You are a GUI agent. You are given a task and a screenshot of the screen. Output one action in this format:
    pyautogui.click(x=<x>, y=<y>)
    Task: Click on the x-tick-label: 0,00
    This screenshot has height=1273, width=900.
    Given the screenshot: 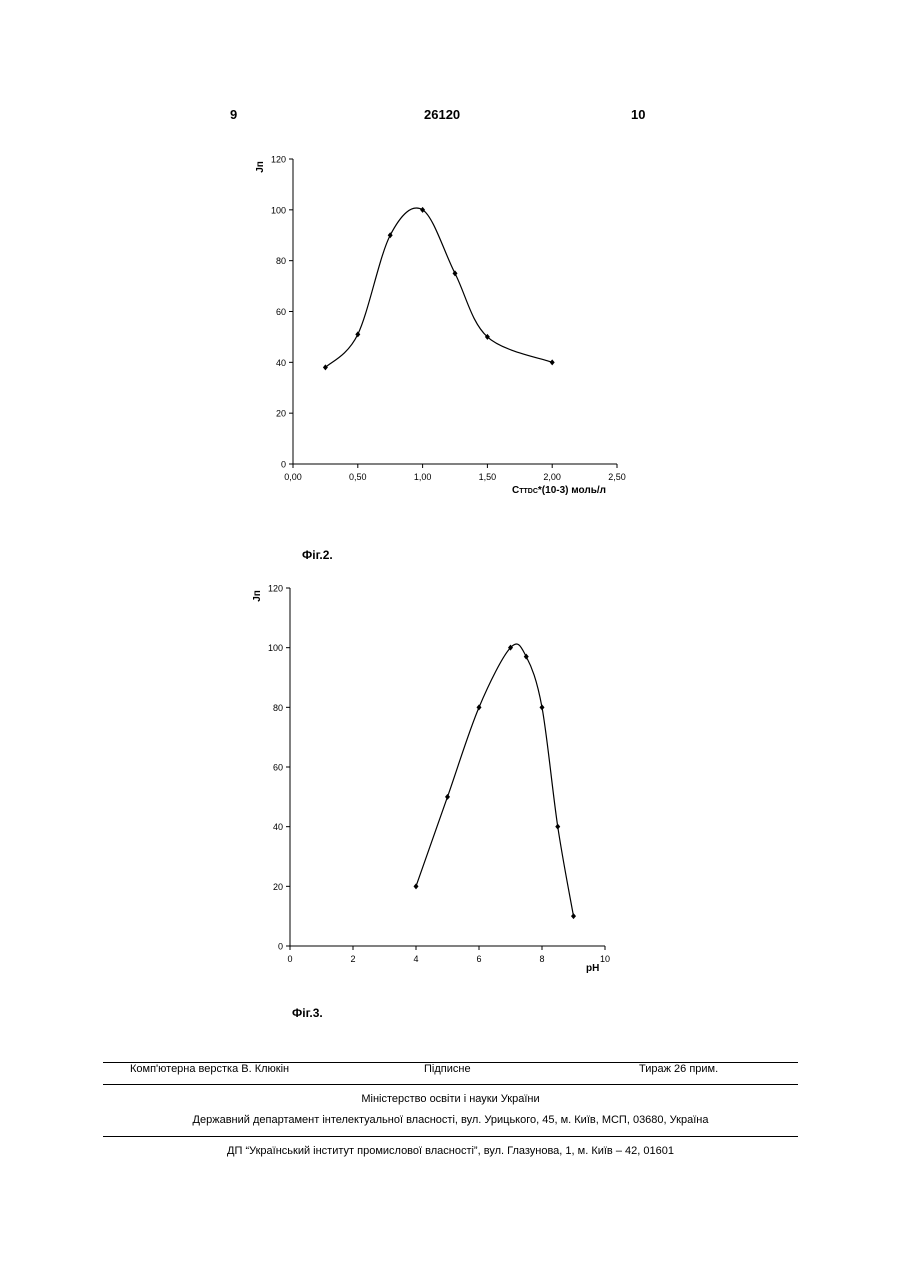 What is the action you would take?
    pyautogui.click(x=293, y=477)
    